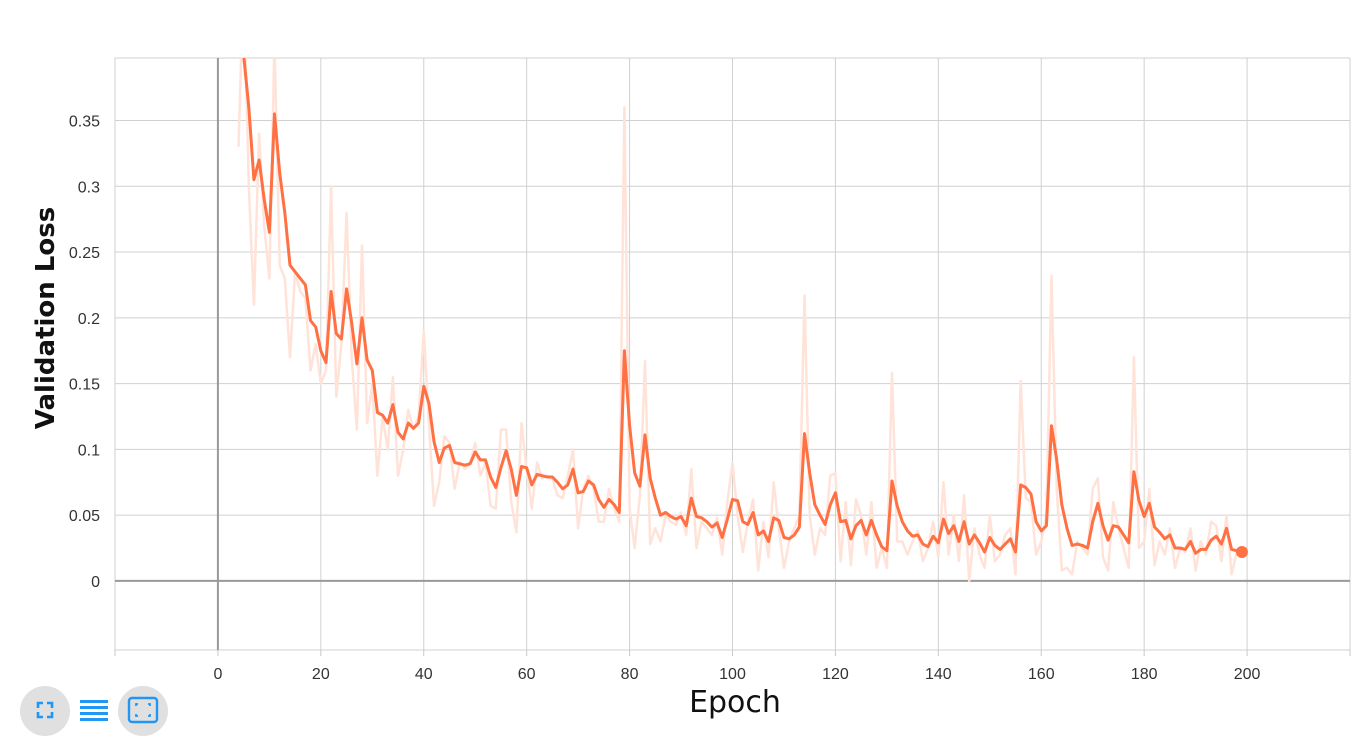 This screenshot has width=1370, height=750. What do you see at coordinates (84, 385) in the screenshot?
I see `y-tick-label: 0.15` at bounding box center [84, 385].